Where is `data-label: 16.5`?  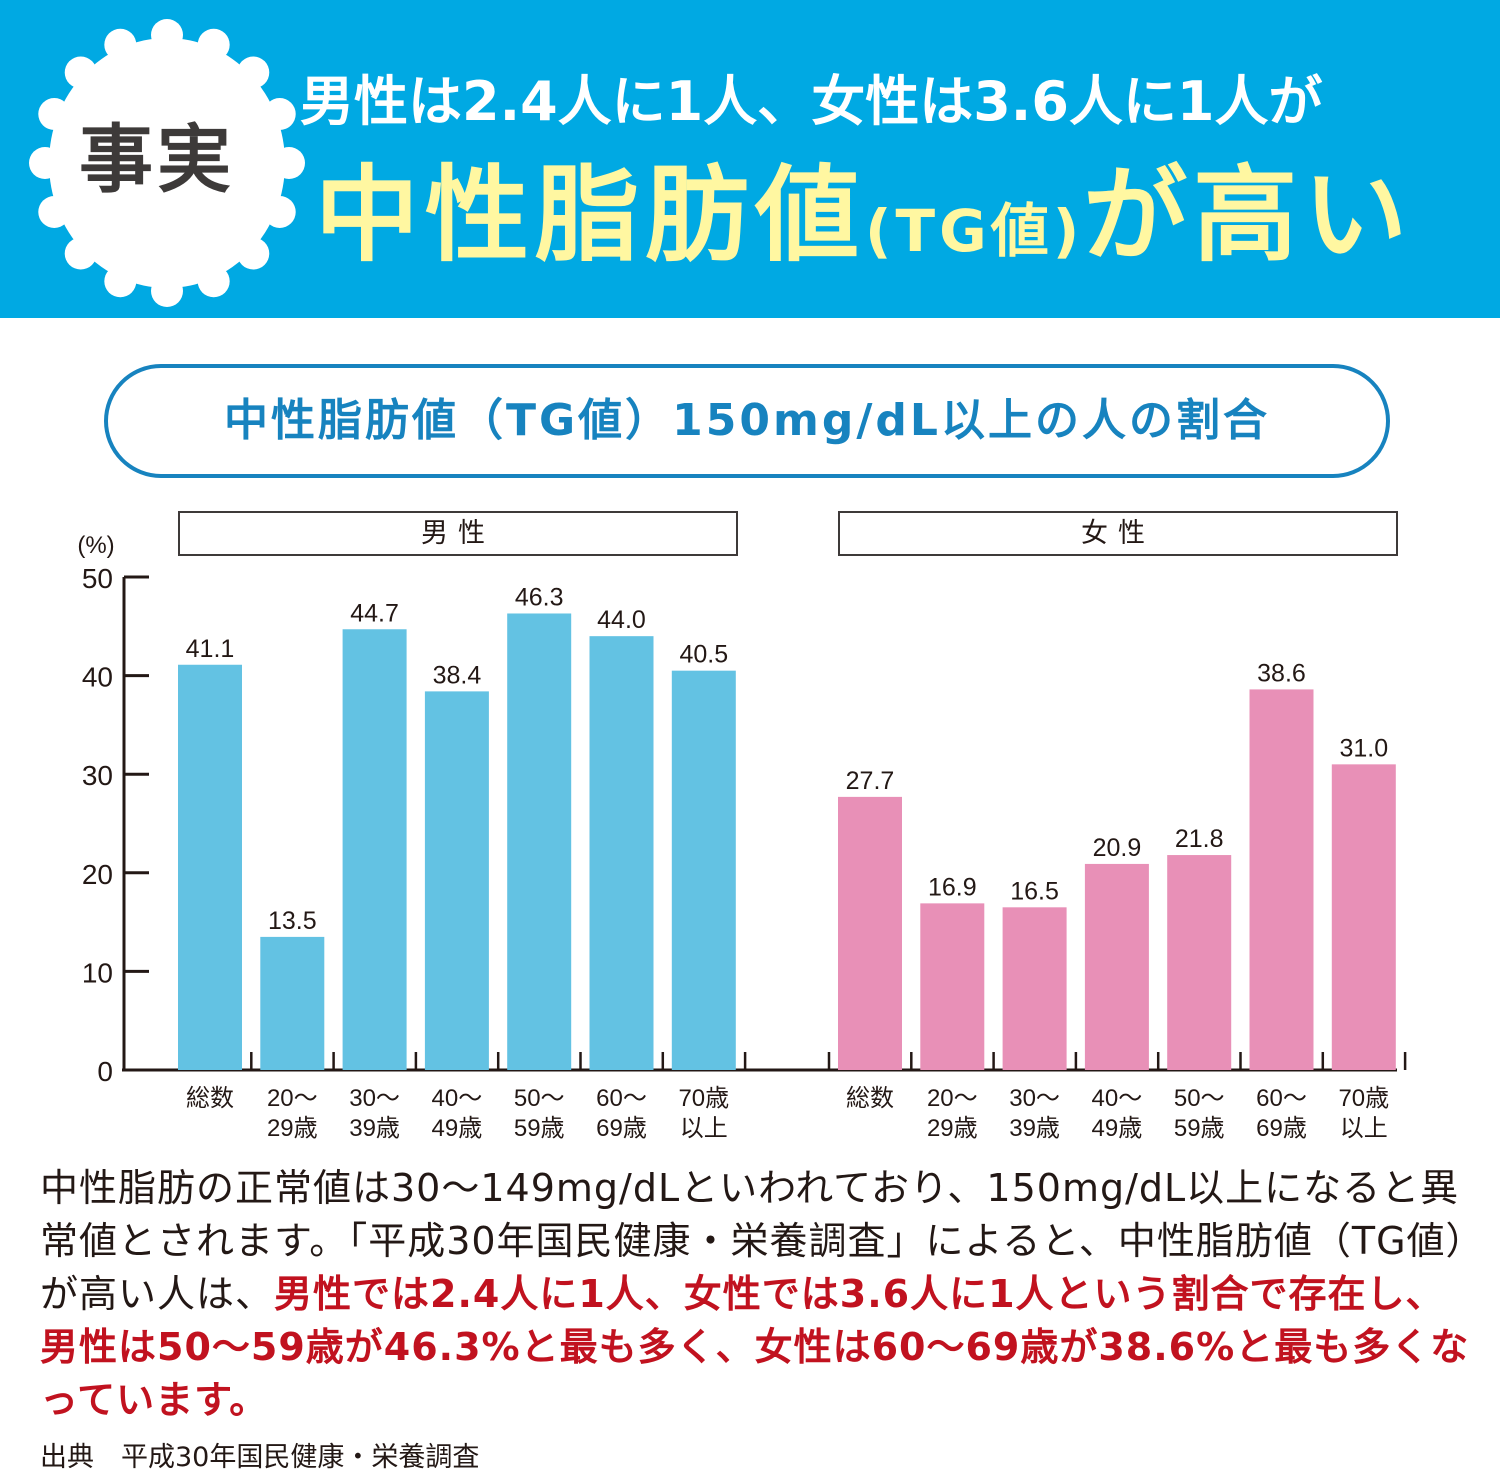
data-label: 16.5 is located at coordinates (1034, 891).